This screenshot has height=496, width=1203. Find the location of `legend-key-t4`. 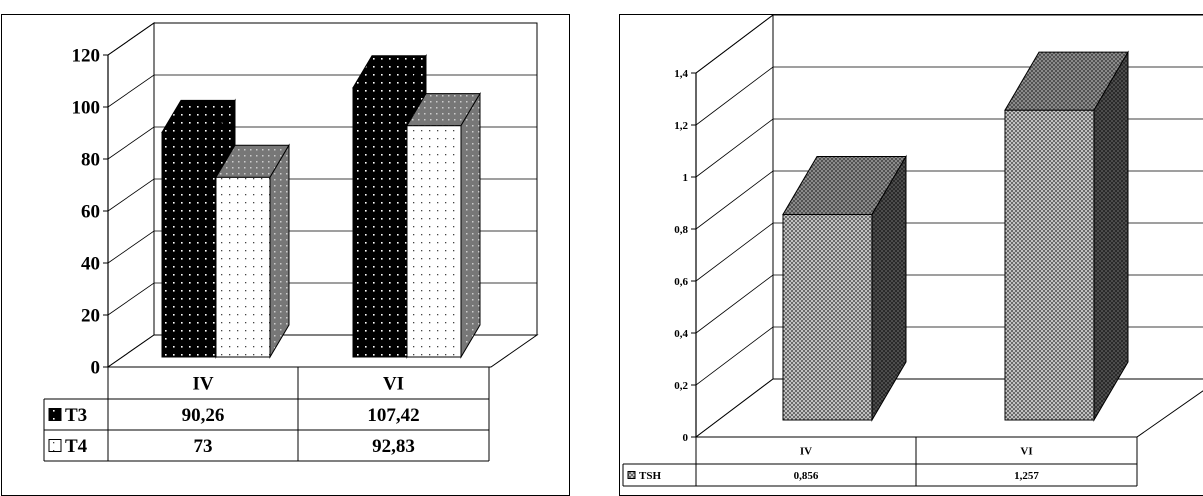

legend-key-t4 is located at coordinates (55, 445).